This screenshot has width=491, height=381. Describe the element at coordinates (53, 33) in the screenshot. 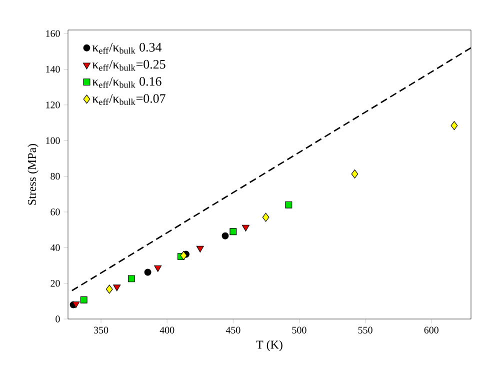

I see `y-tick-label: 160` at that location.